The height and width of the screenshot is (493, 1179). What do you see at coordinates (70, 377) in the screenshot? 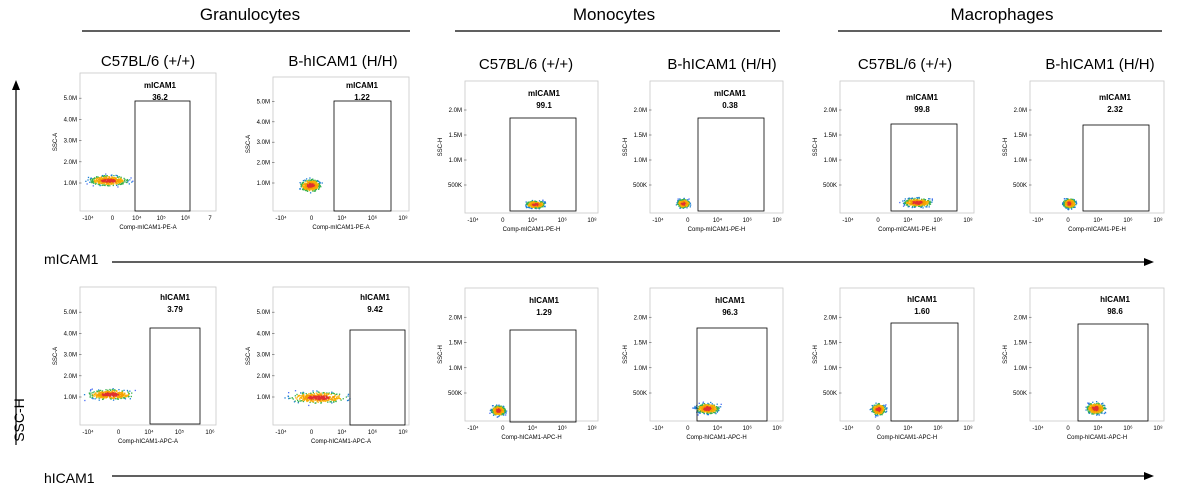
I see `y-tick-label: 2.0M` at bounding box center [70, 377].